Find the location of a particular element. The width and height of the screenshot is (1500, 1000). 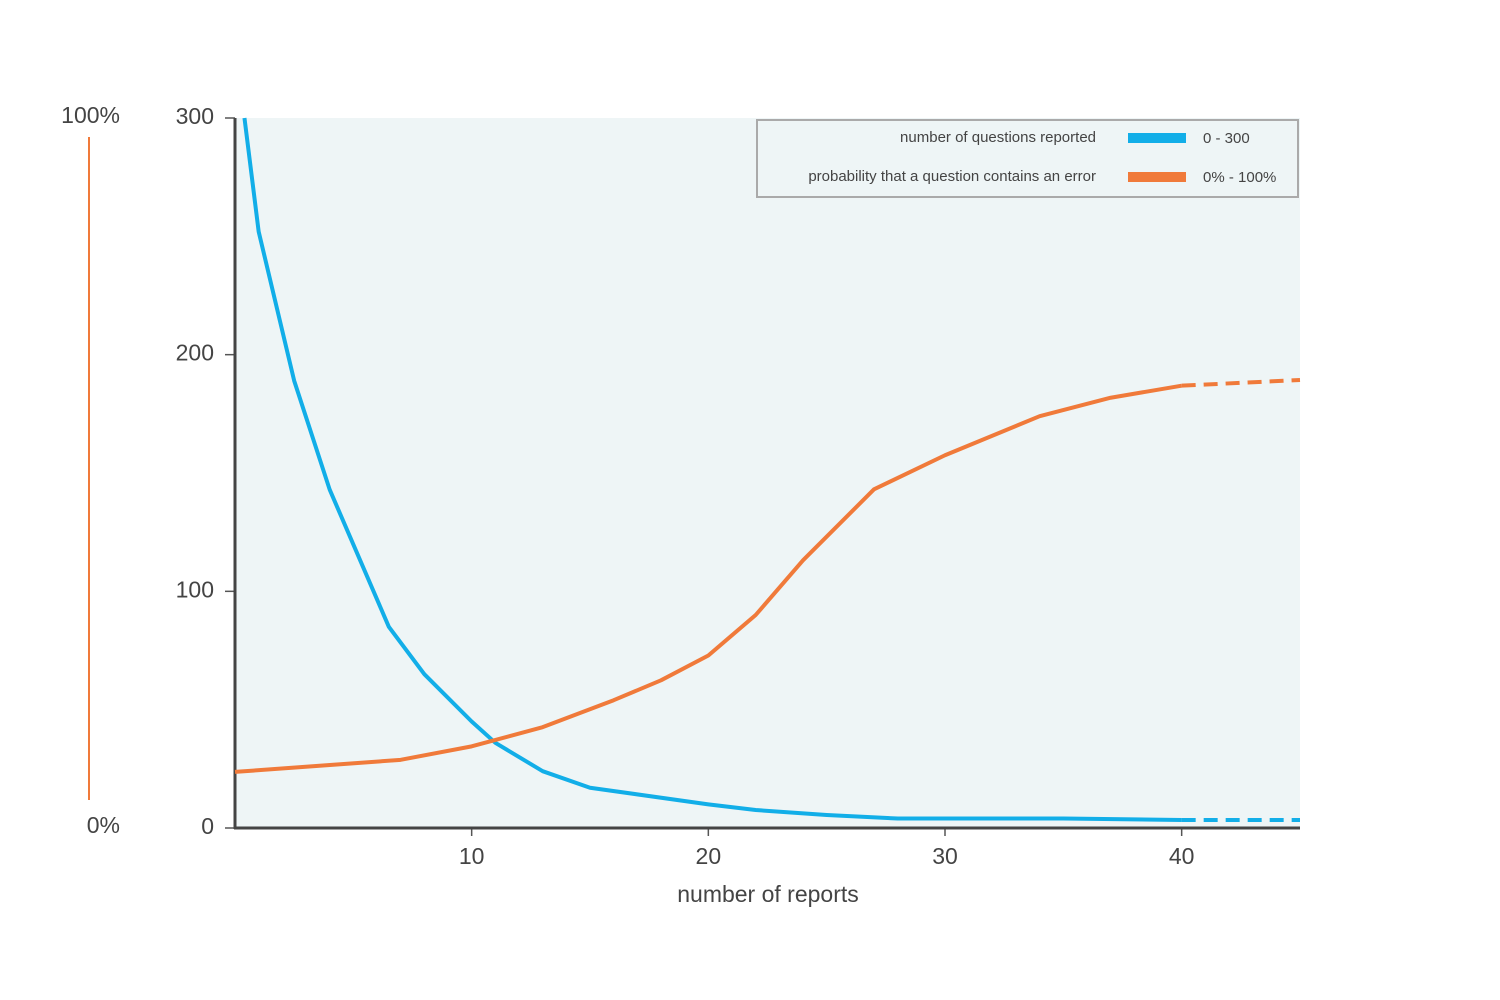

y2-tick-label: 100% is located at coordinates (90, 115).